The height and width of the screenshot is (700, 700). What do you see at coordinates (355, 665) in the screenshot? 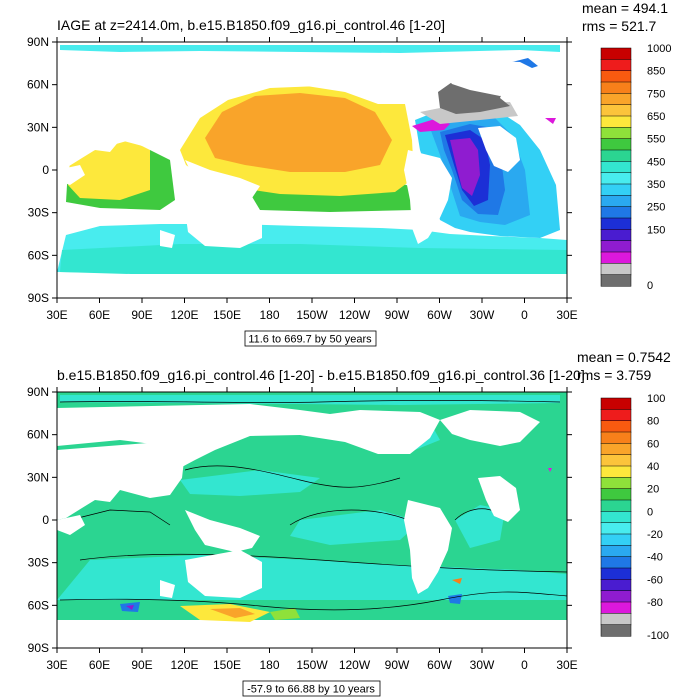
I see `x-tick-label: 120W` at bounding box center [355, 665].